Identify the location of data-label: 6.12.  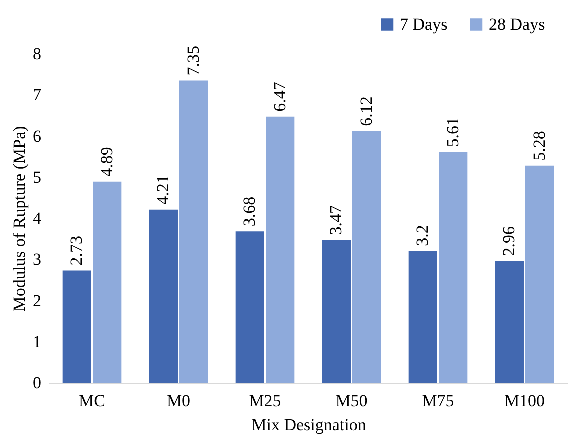
(366, 111).